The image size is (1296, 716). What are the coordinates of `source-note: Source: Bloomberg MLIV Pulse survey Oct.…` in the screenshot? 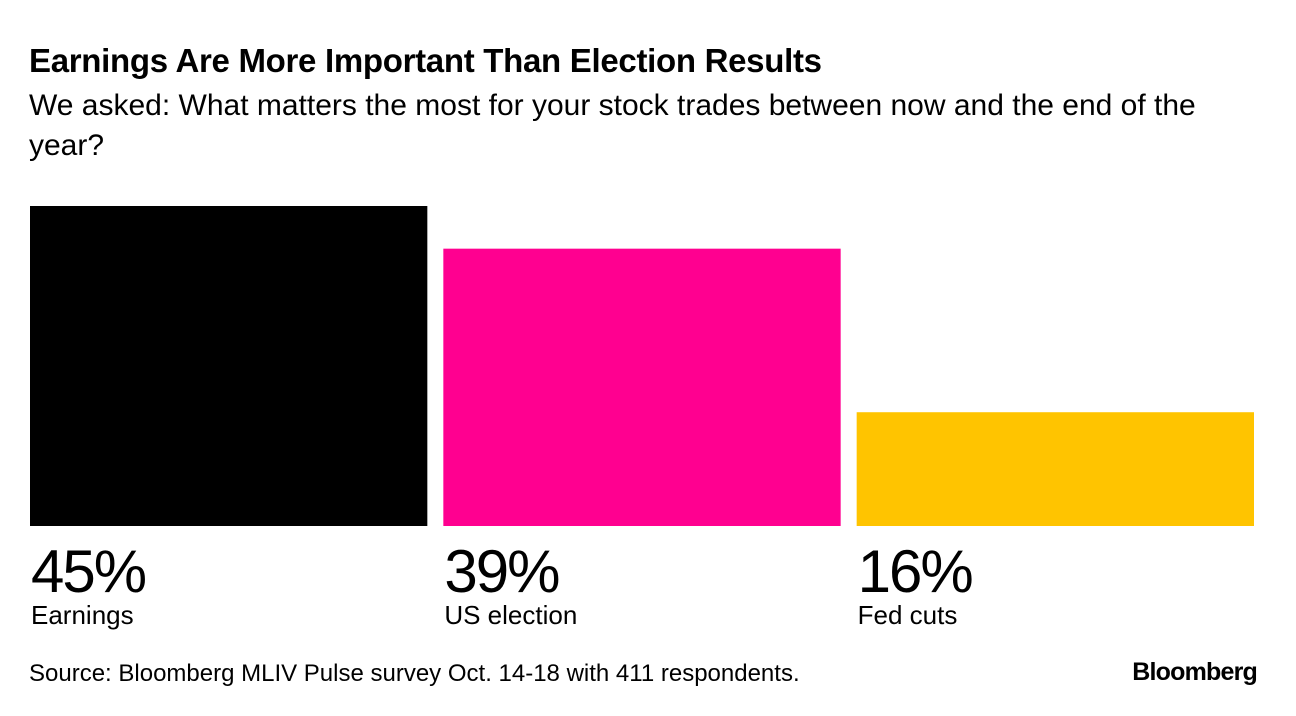 It's located at (414, 673).